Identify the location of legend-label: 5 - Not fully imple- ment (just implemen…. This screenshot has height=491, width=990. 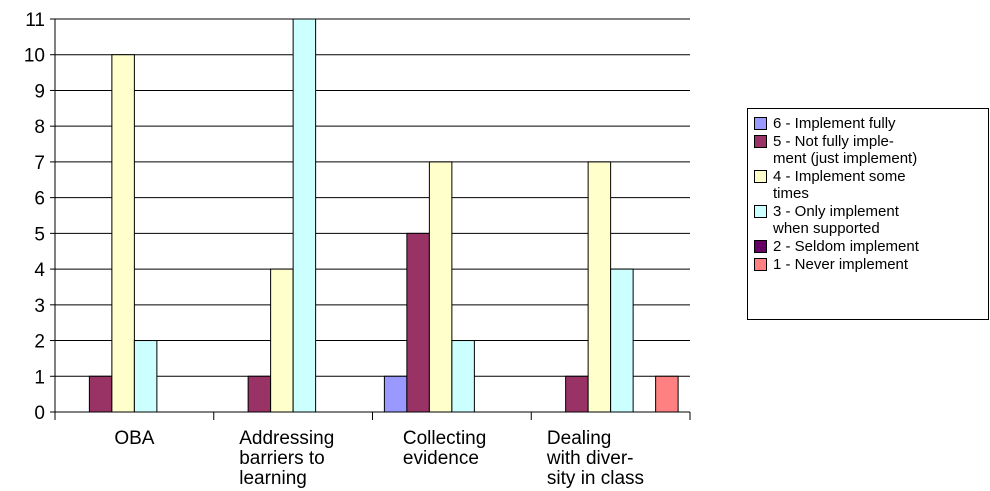
(845, 150).